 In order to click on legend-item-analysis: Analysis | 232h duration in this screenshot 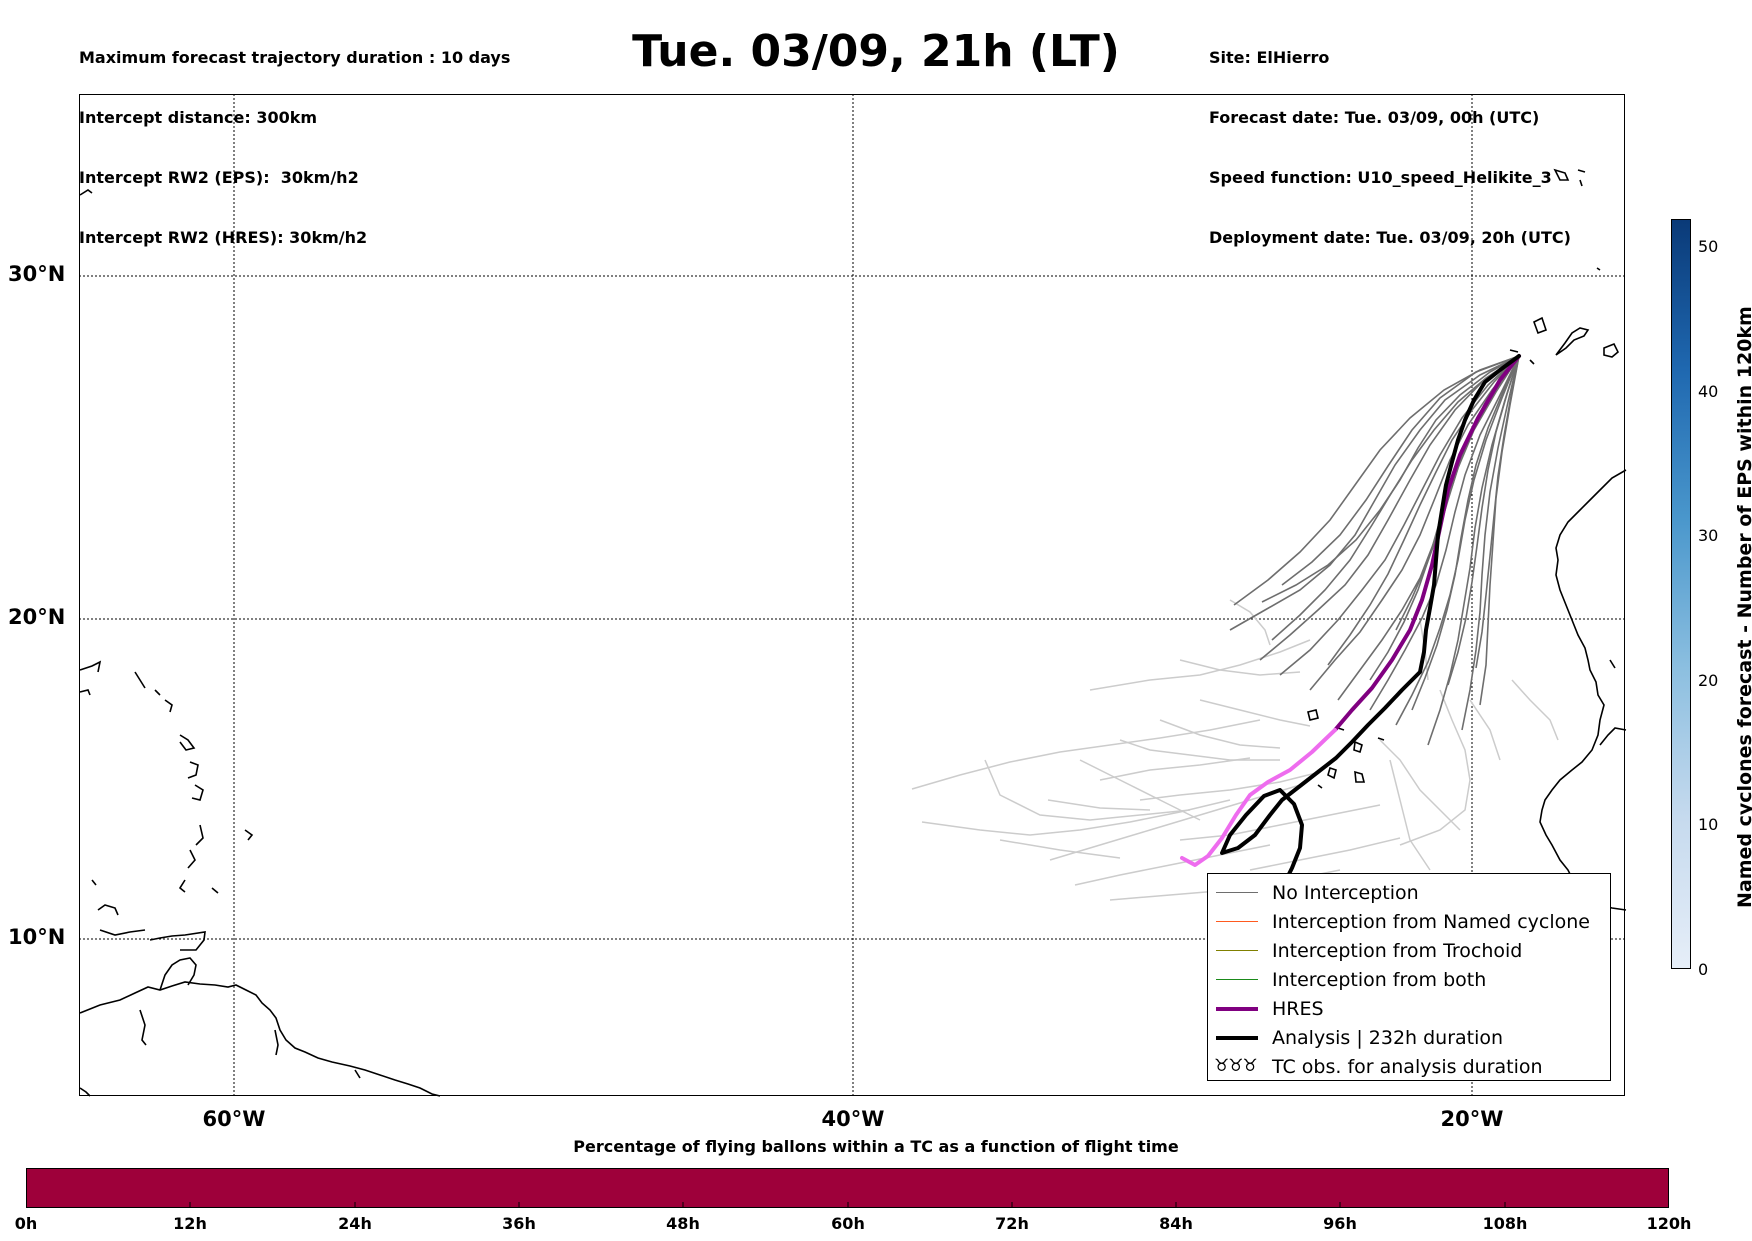, I will do `click(1408, 1038)`.